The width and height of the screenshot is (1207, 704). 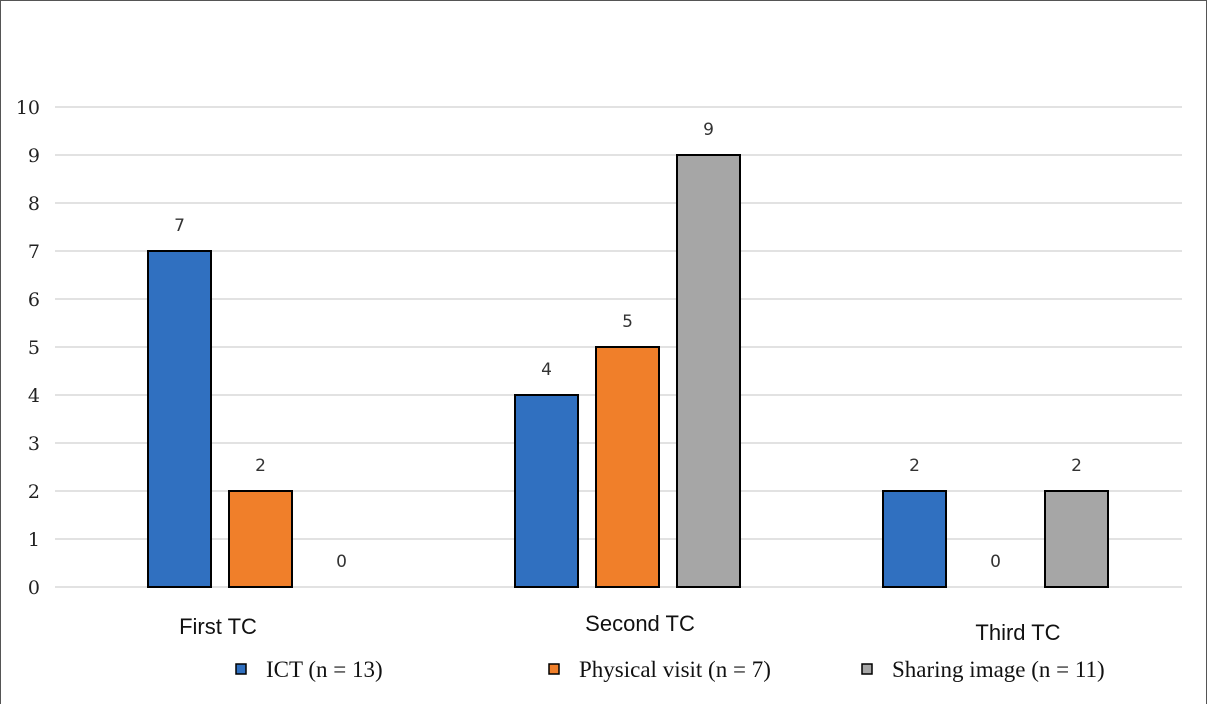 I want to click on category-labels: First TC Second TC Third TC, so click(x=620, y=628).